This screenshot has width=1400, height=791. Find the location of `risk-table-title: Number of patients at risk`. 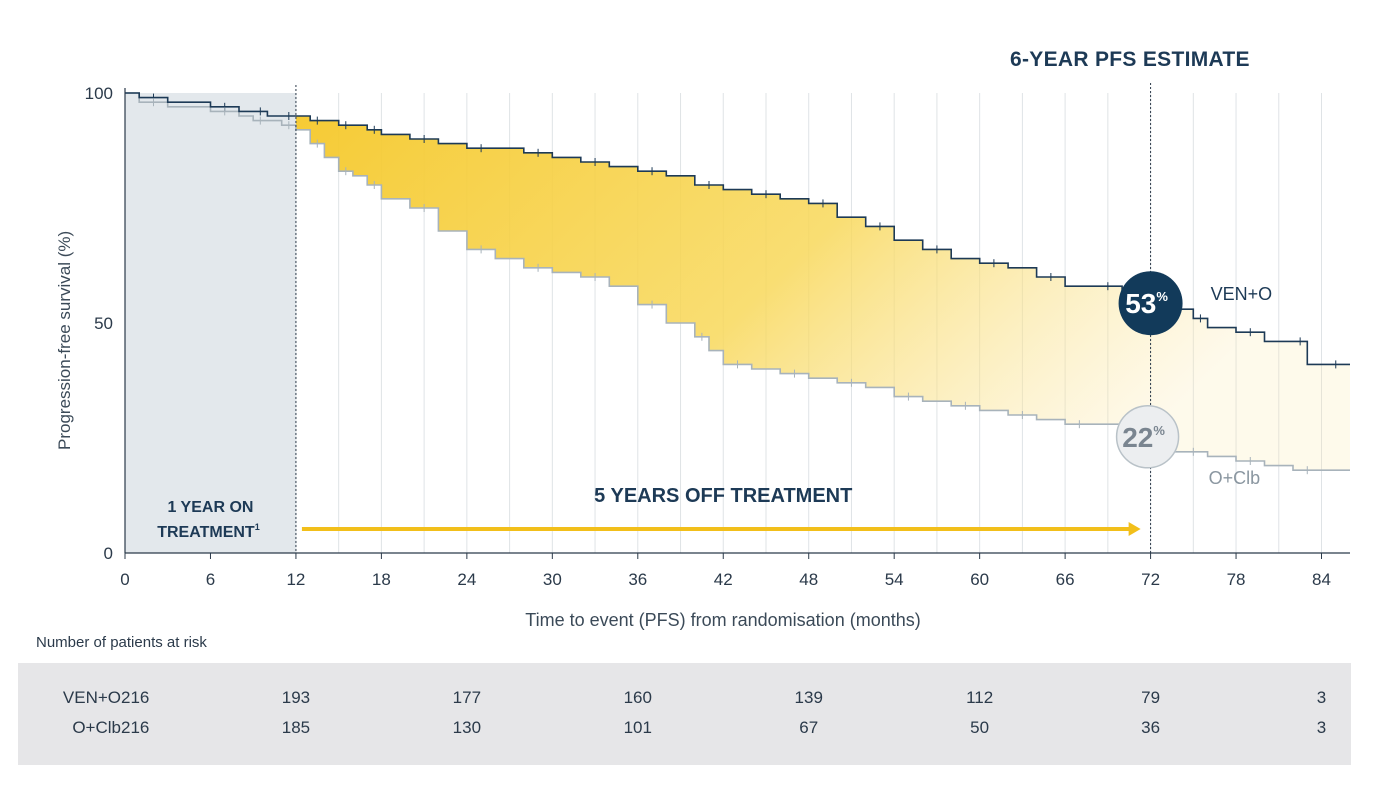

risk-table-title: Number of patients at risk is located at coordinates (121, 642).